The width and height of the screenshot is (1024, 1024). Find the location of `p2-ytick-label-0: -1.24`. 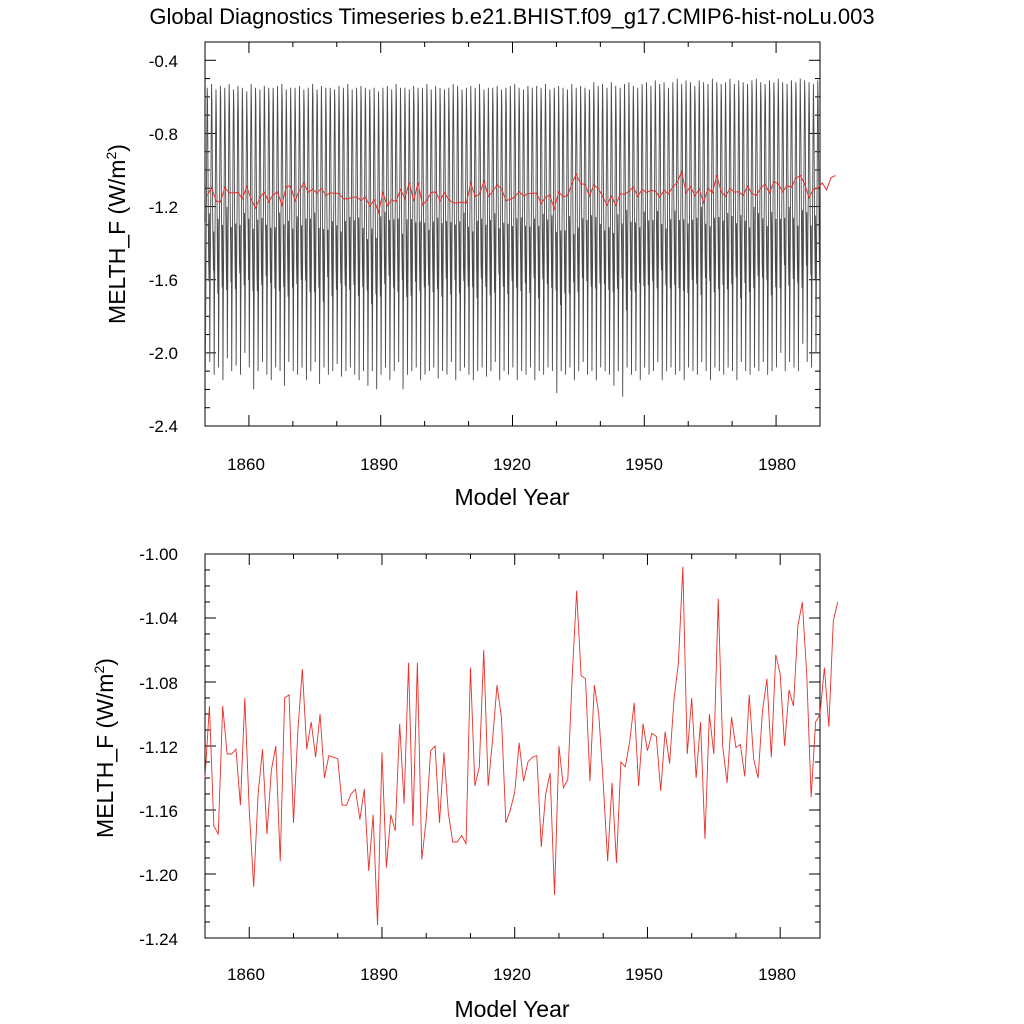

p2-ytick-label-0: -1.24 is located at coordinates (158, 939).